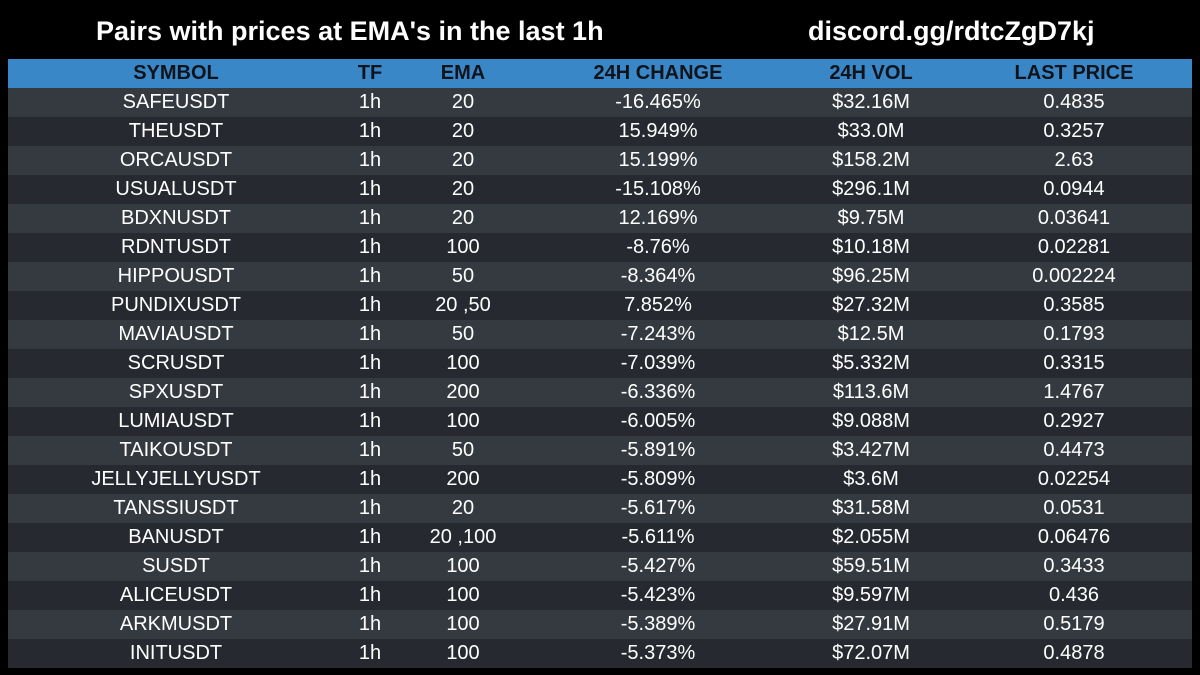 This screenshot has width=1200, height=675. Describe the element at coordinates (176, 160) in the screenshot. I see `symbol-cell: ORCAUSDT` at that location.